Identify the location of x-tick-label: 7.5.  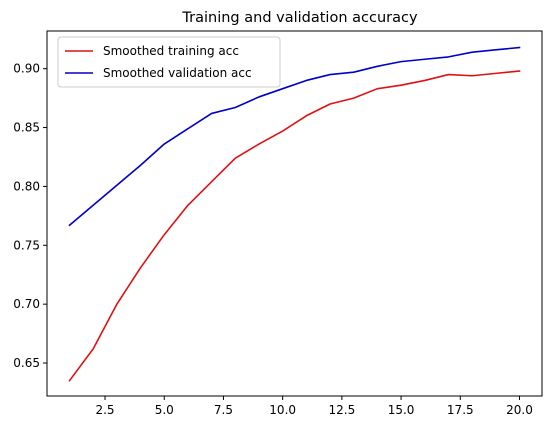
(223, 410).